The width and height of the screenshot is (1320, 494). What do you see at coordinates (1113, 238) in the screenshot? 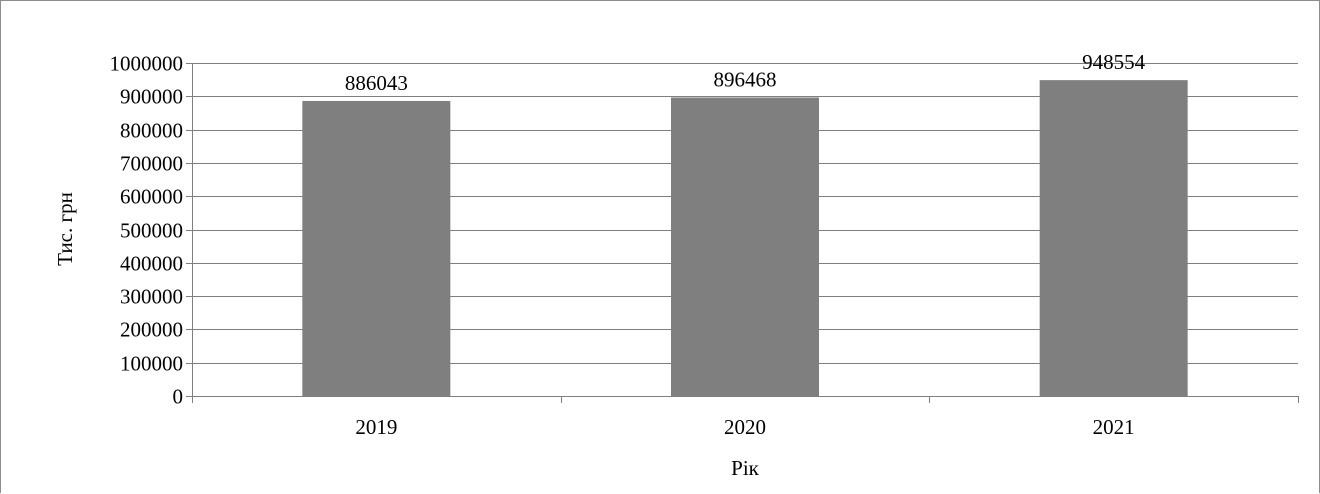
I see `bar-2021` at bounding box center [1113, 238].